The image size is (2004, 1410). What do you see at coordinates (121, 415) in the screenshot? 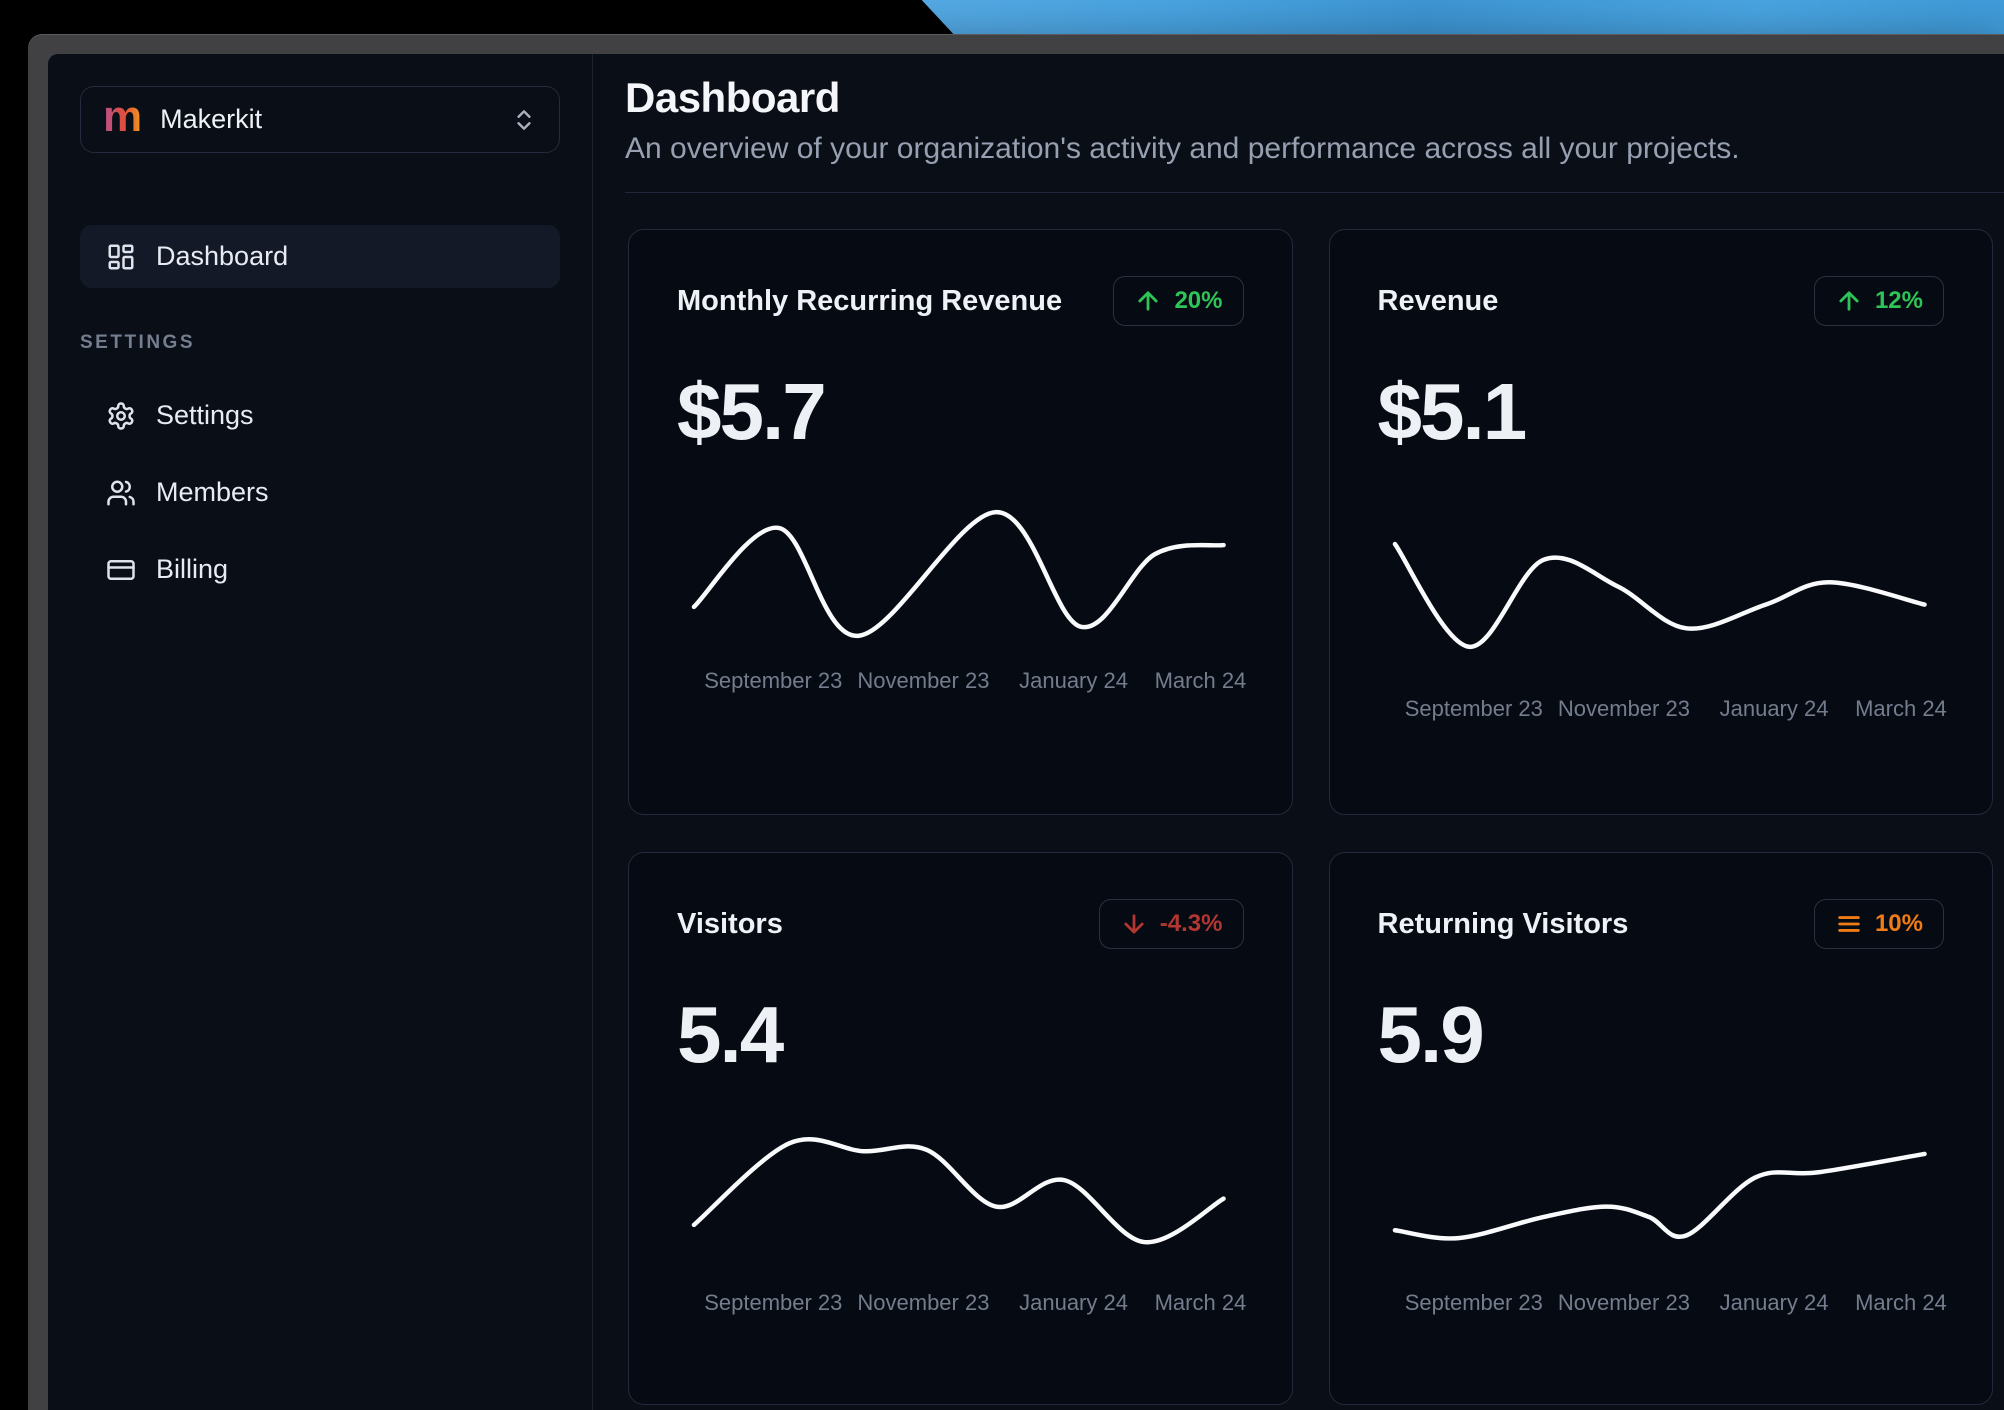
I see `gear-icon` at bounding box center [121, 415].